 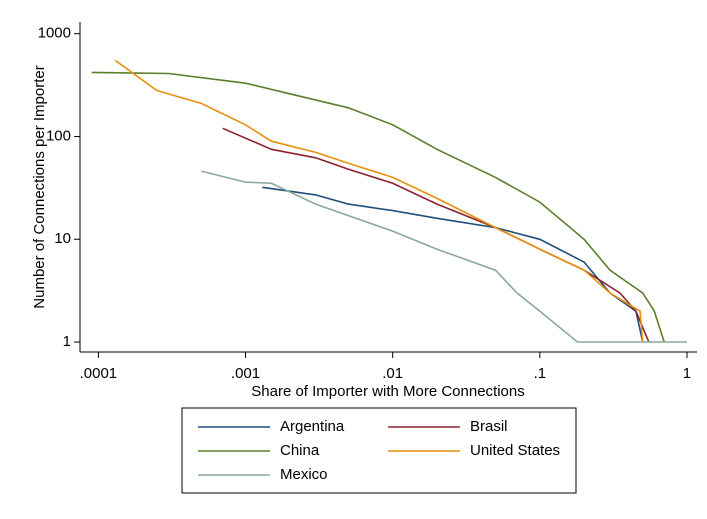 I want to click on x-axis-label: Share of Importer with More Connections, so click(x=387, y=391).